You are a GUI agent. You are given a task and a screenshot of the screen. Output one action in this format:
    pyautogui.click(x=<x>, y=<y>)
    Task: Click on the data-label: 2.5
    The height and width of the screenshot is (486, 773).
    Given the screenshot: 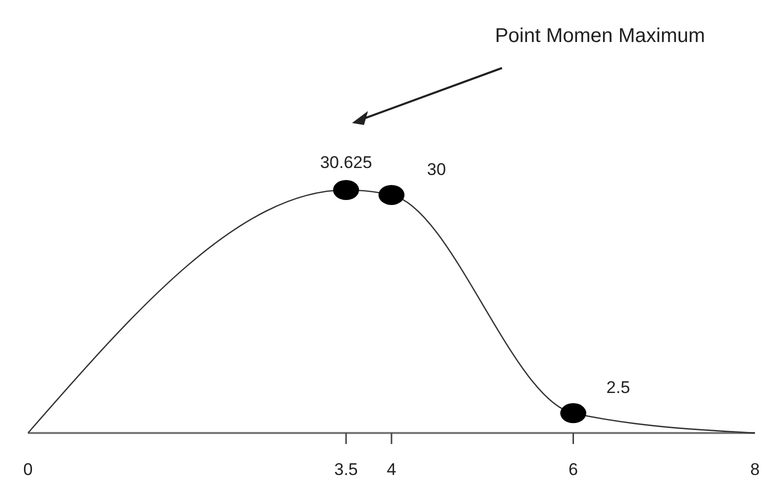 What is the action you would take?
    pyautogui.click(x=618, y=388)
    